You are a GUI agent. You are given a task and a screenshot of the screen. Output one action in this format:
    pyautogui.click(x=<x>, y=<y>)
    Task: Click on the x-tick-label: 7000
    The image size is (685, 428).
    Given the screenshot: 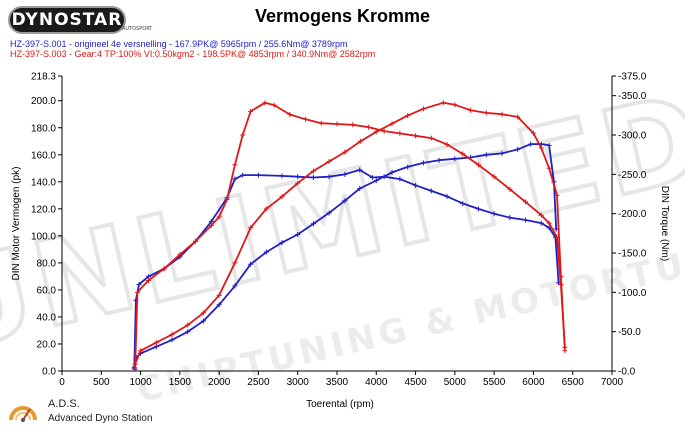 What is the action you would take?
    pyautogui.click(x=612, y=382)
    